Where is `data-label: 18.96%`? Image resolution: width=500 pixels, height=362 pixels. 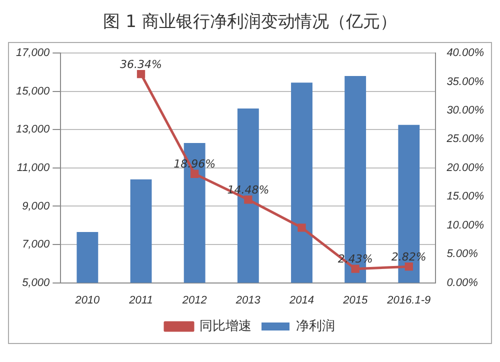
data-label: 18.96% is located at coordinates (195, 164).